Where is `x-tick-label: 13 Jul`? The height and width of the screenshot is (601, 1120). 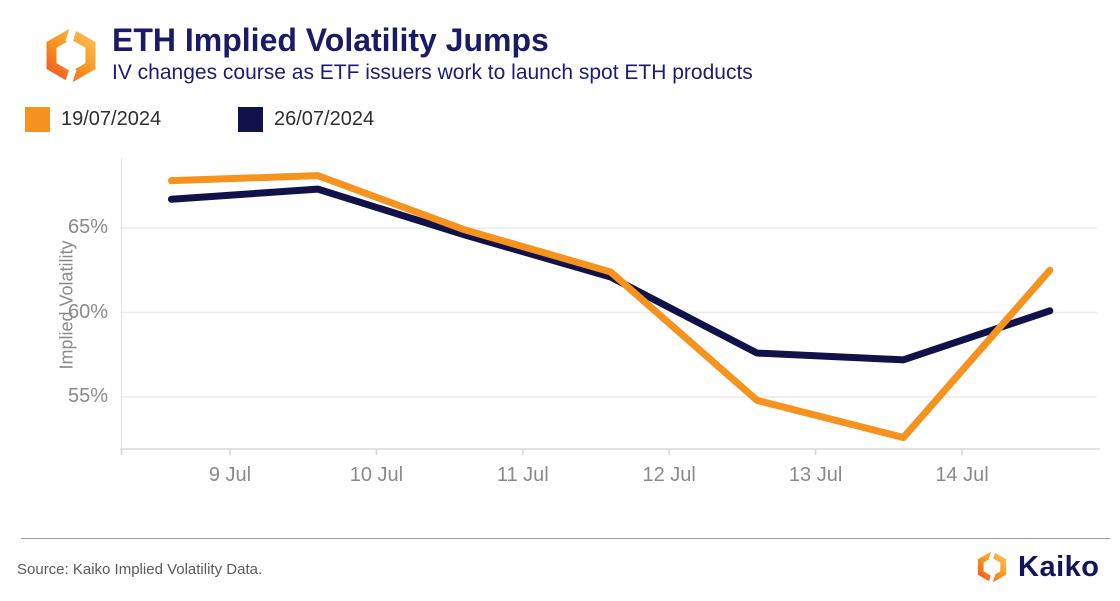 x-tick-label: 13 Jul is located at coordinates (815, 475).